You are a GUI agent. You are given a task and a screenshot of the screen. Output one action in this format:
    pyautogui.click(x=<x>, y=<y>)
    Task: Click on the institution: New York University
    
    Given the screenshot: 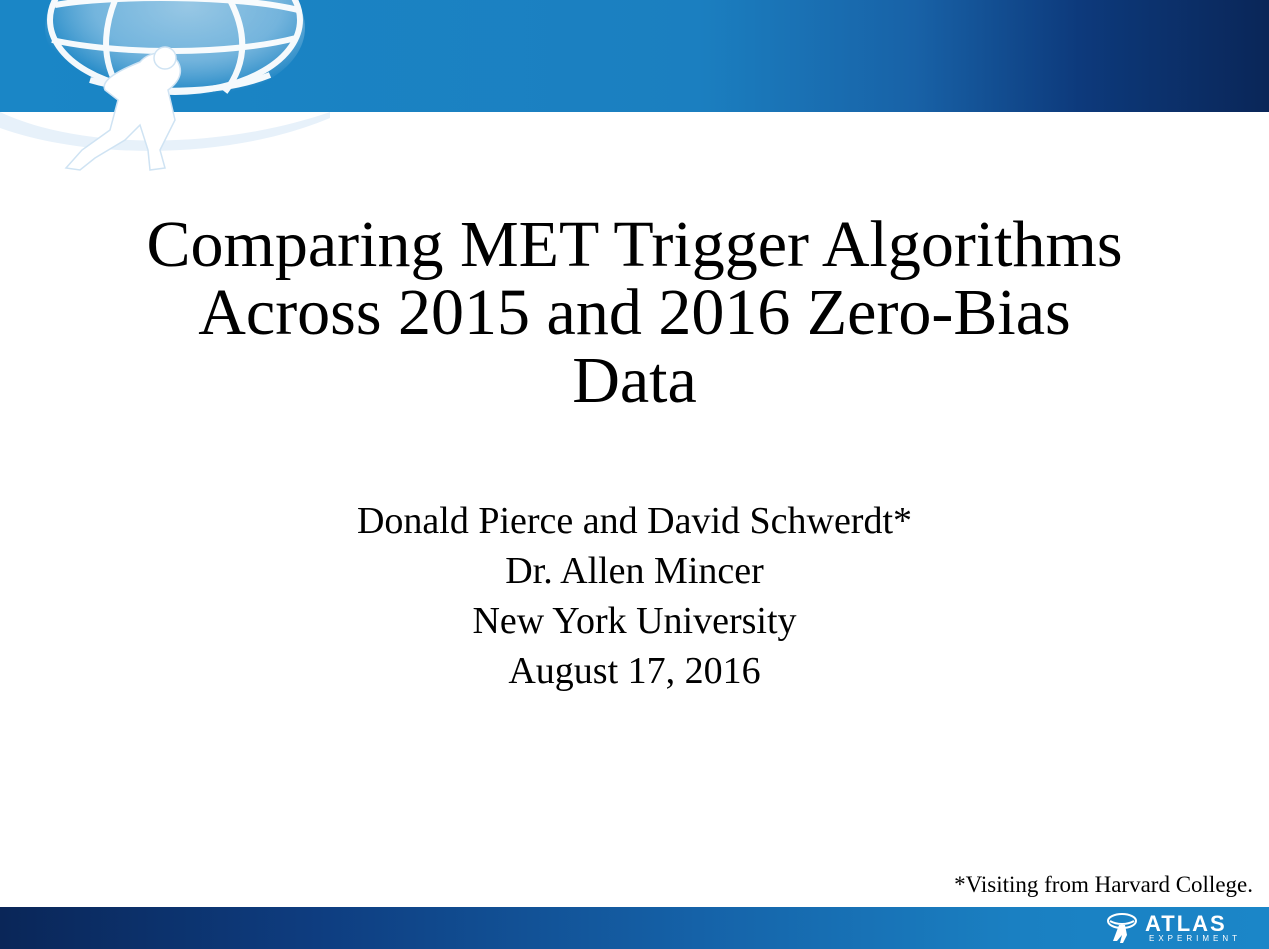 What is the action you would take?
    pyautogui.click(x=634, y=621)
    